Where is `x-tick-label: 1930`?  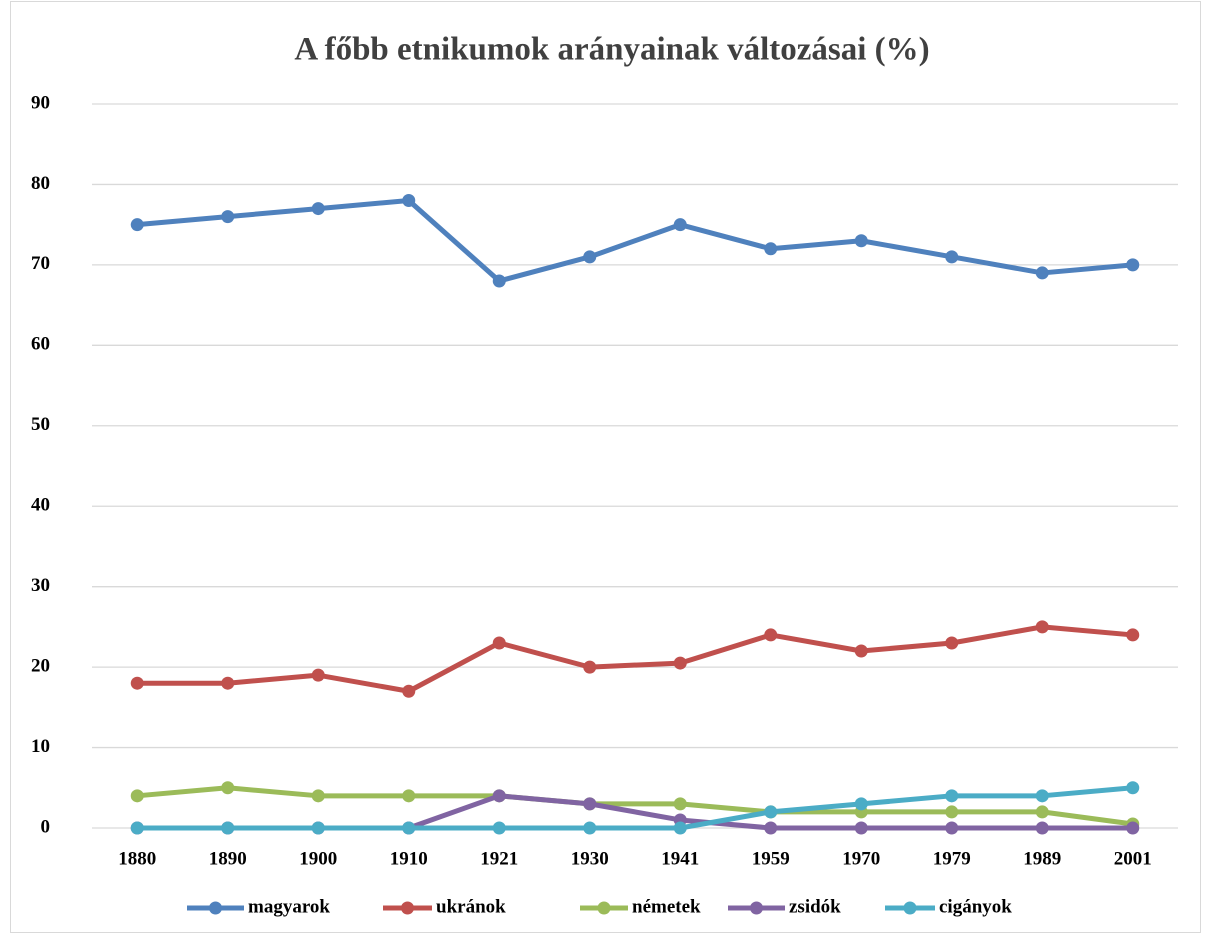 x-tick-label: 1930 is located at coordinates (590, 858).